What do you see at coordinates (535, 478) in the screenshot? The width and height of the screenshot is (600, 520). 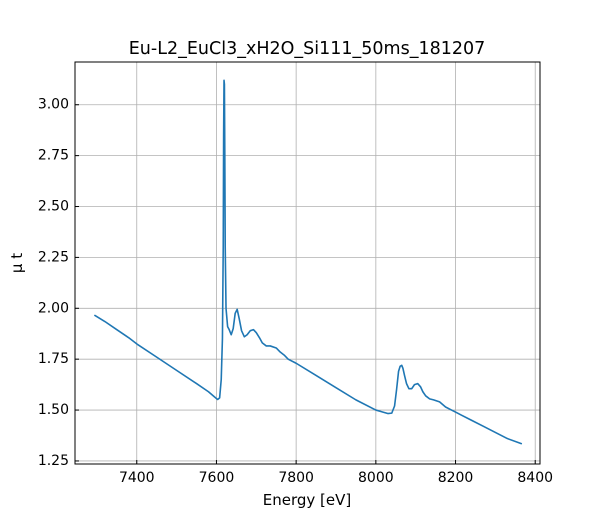 I see `x-tick-label: 8400` at bounding box center [535, 478].